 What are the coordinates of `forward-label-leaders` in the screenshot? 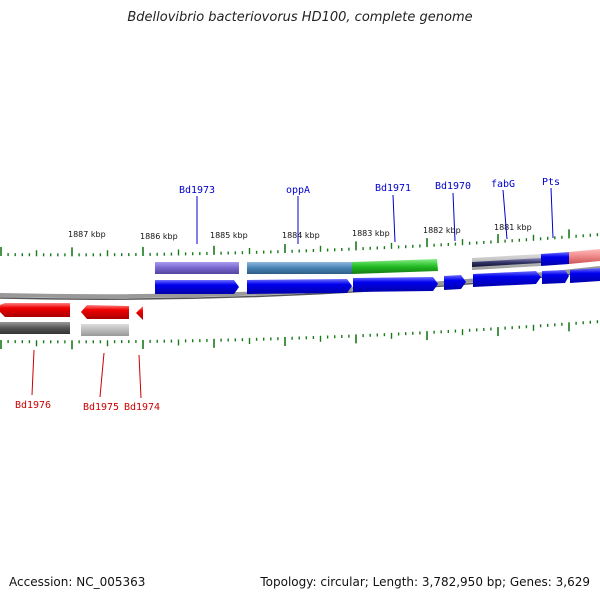 It's located at (375, 215).